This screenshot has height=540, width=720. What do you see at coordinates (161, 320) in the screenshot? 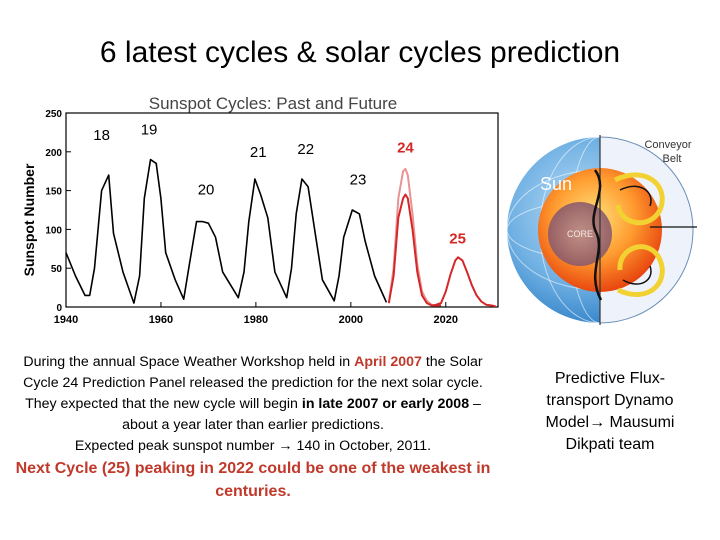
I see `x-tick-label: 1960` at bounding box center [161, 320].